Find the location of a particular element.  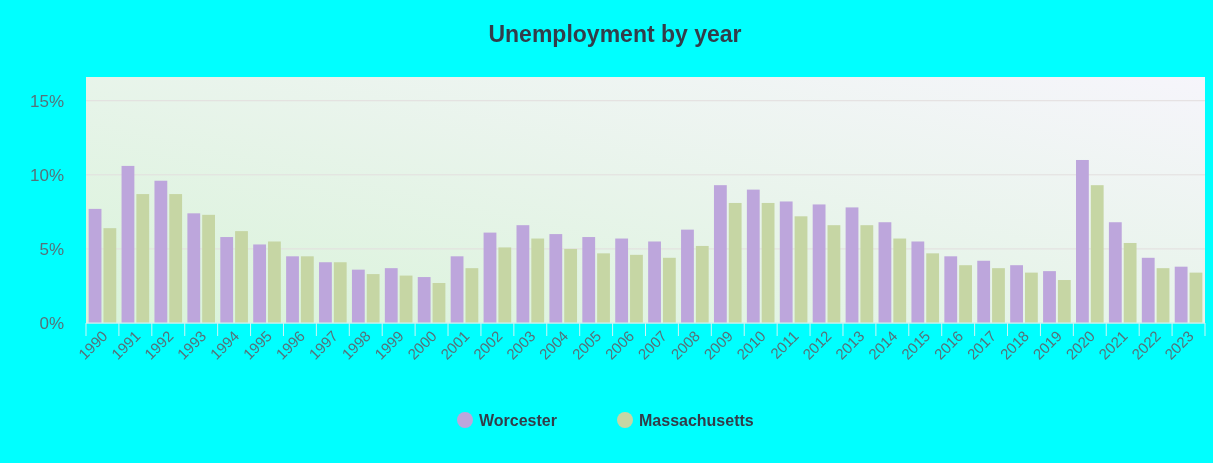

legend-label: Worcester is located at coordinates (518, 420).